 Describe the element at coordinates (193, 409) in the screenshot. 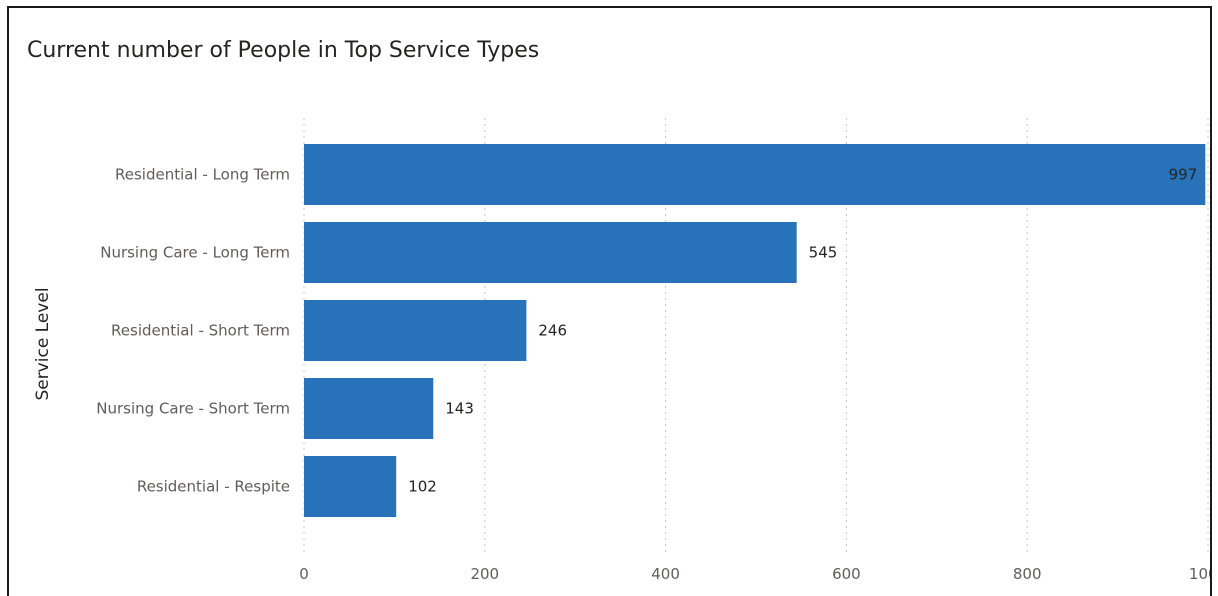

I see `category-label: Nursing Care - Short Term` at that location.